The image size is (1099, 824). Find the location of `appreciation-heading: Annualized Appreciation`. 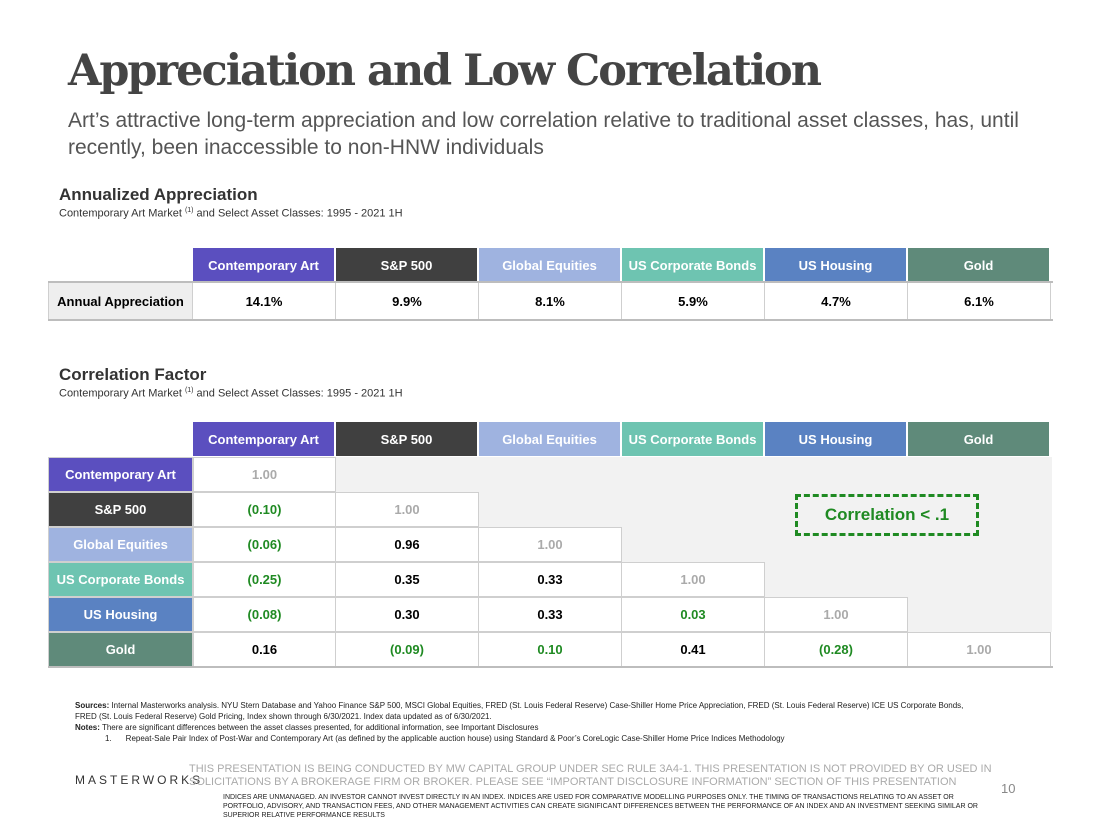

appreciation-heading: Annualized Appreciation is located at coordinates (158, 194).